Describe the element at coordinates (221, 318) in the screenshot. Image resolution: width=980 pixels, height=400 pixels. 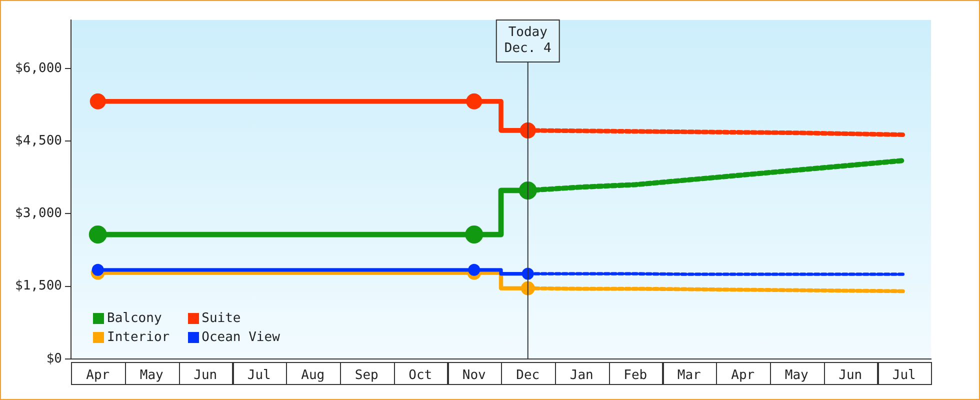
I see `legend-label: Suite` at that location.